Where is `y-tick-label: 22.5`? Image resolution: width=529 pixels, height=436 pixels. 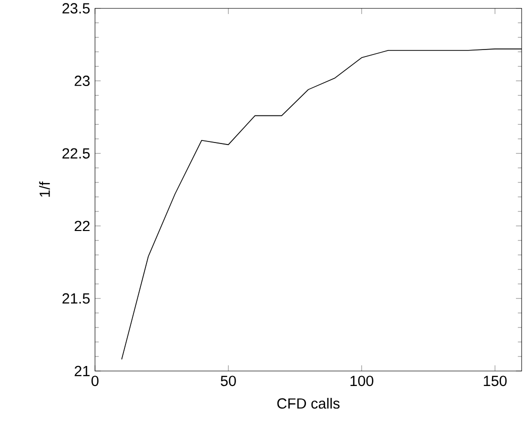
y-tick-label: 22.5 is located at coordinates (76, 153).